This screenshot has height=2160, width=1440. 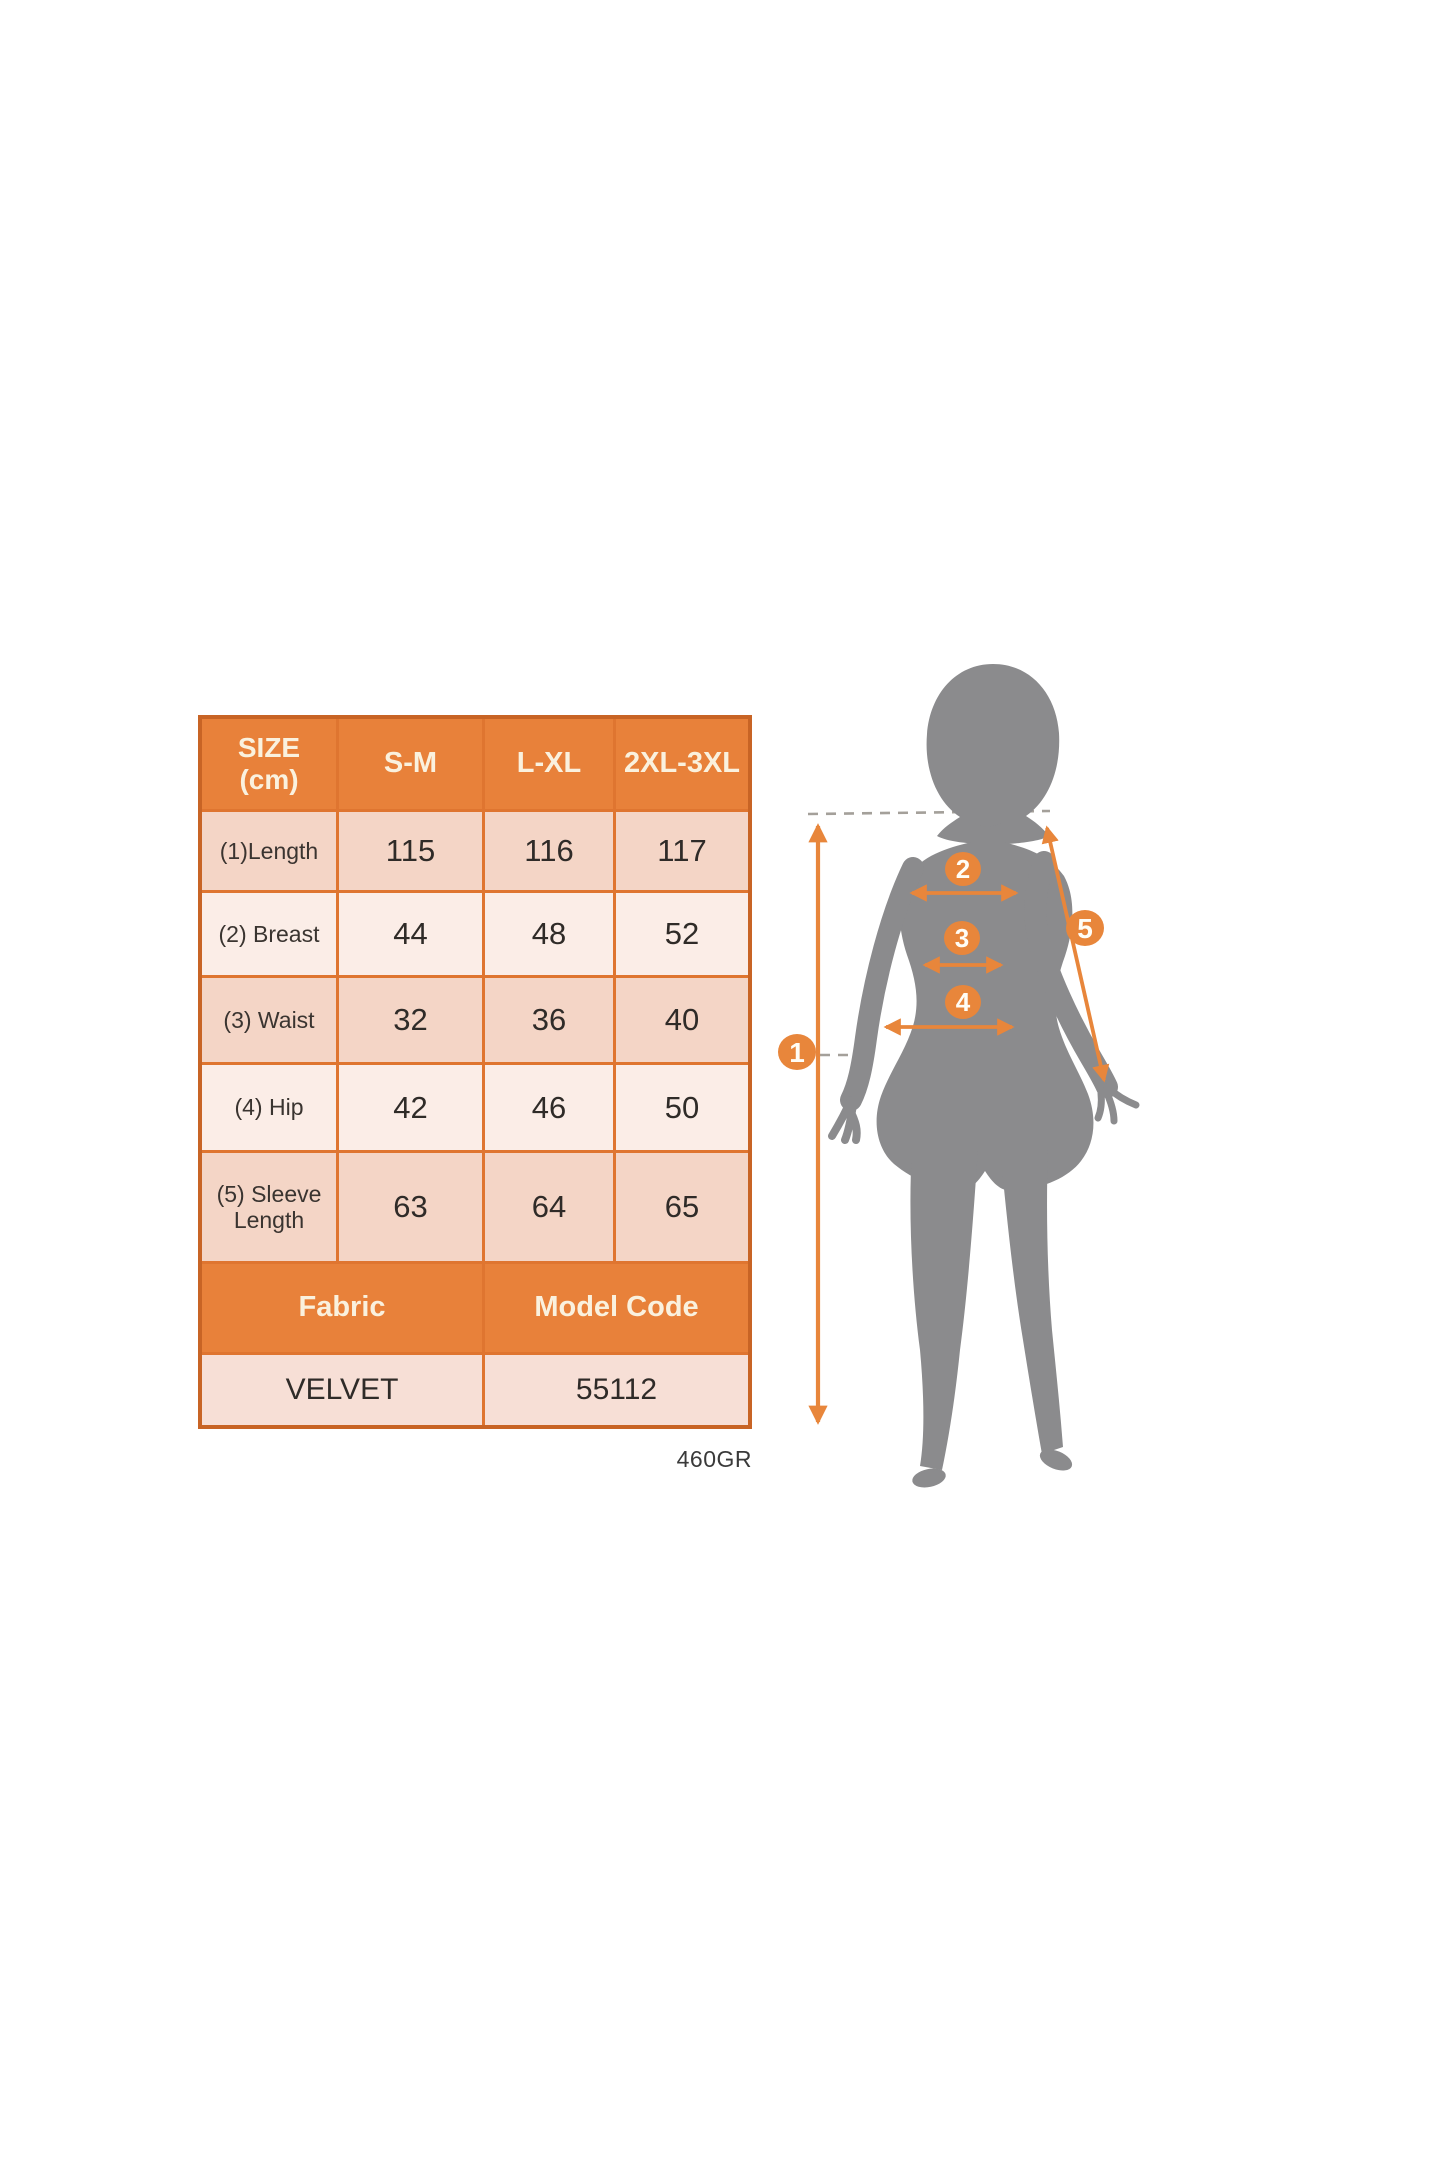 I want to click on length-value-l-xl: 116, so click(x=549, y=851).